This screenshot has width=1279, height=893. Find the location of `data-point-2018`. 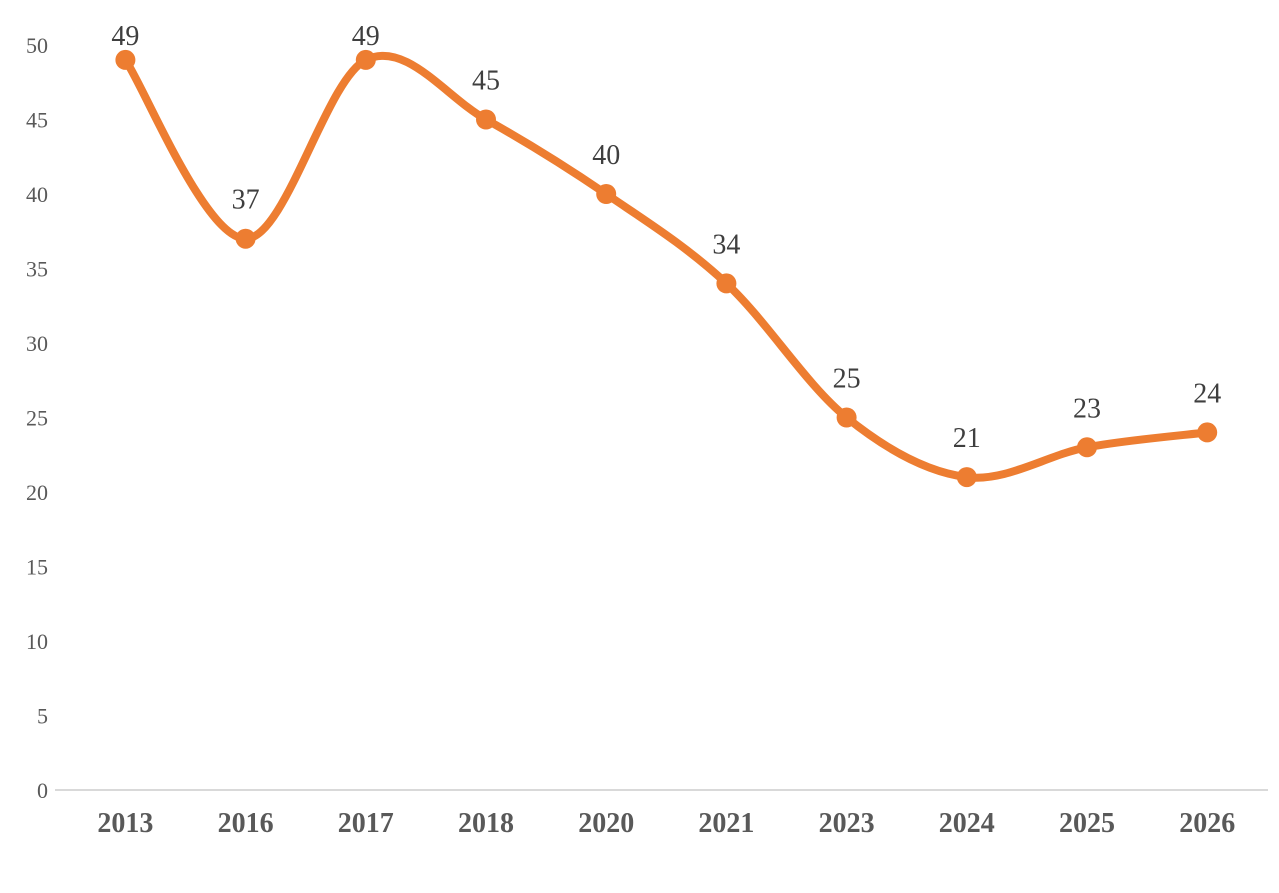

data-point-2018 is located at coordinates (486, 119).